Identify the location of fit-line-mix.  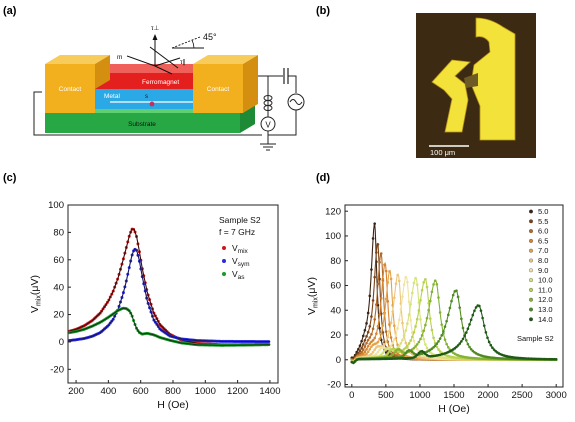
(169, 287).